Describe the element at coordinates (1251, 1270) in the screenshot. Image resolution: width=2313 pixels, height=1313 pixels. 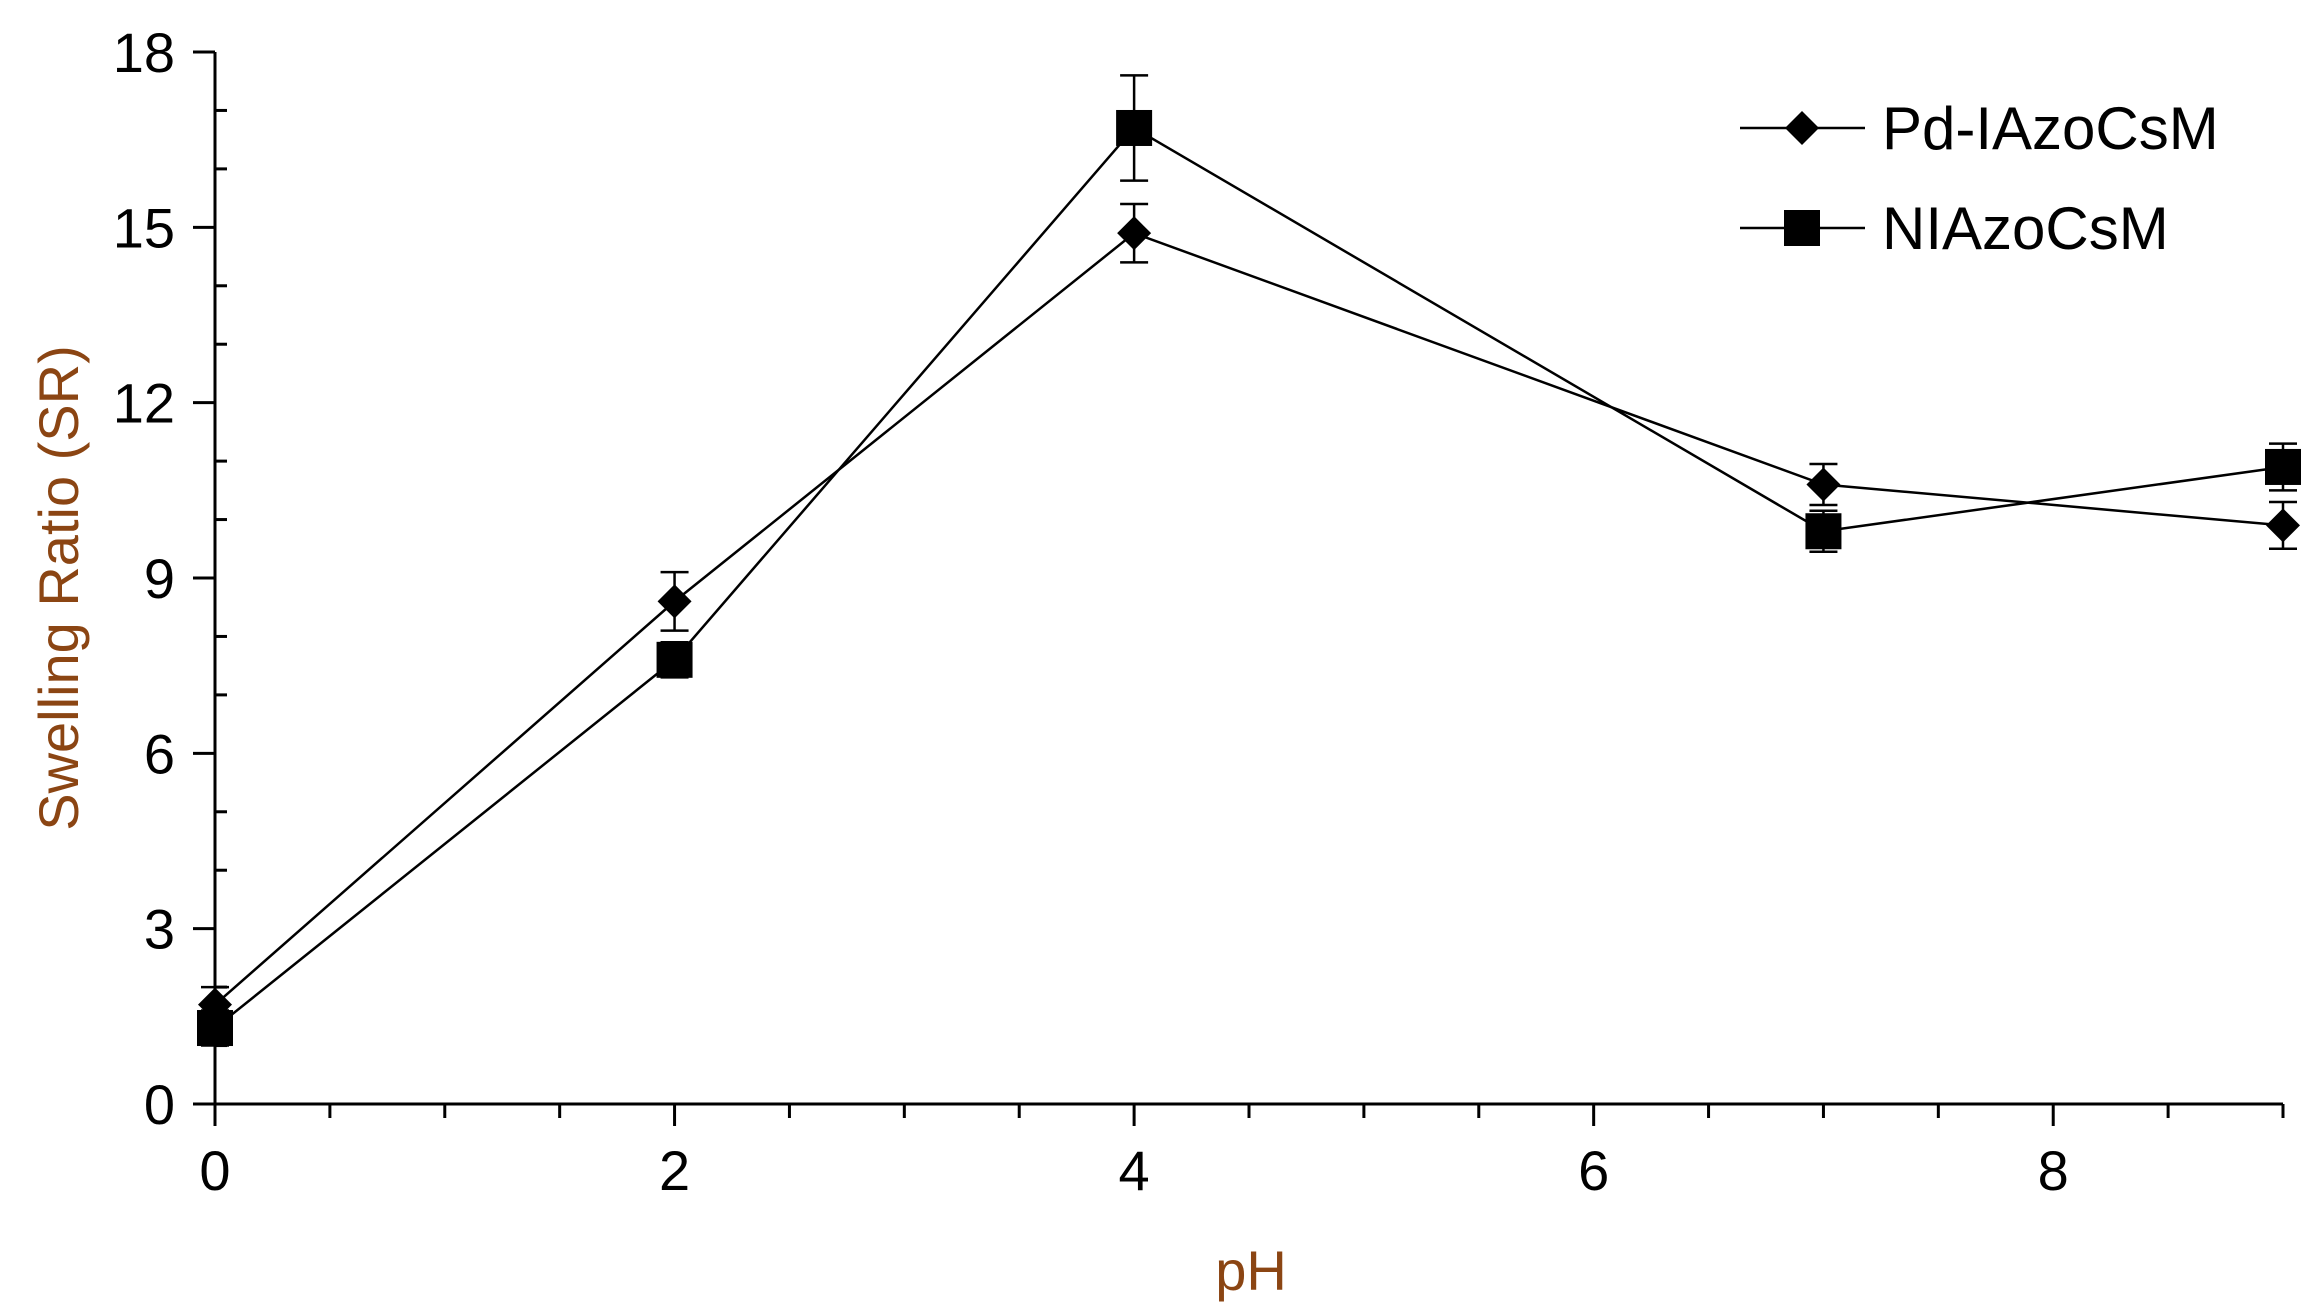
I see `x-axis-title: pH` at that location.